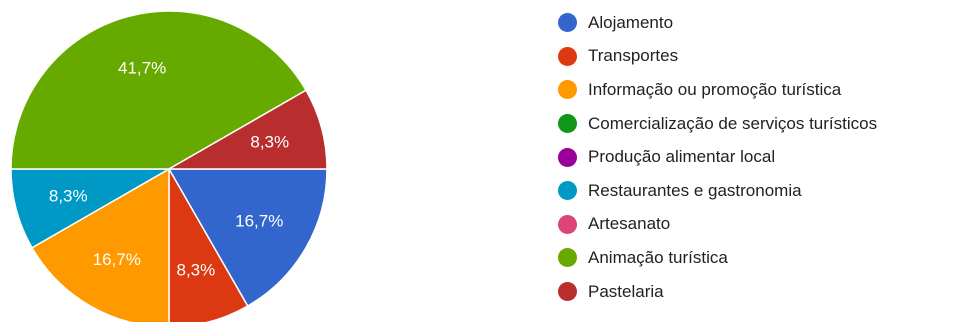 The width and height of the screenshot is (953, 322). I want to click on slice-label-9: 8,3%, so click(269, 142).